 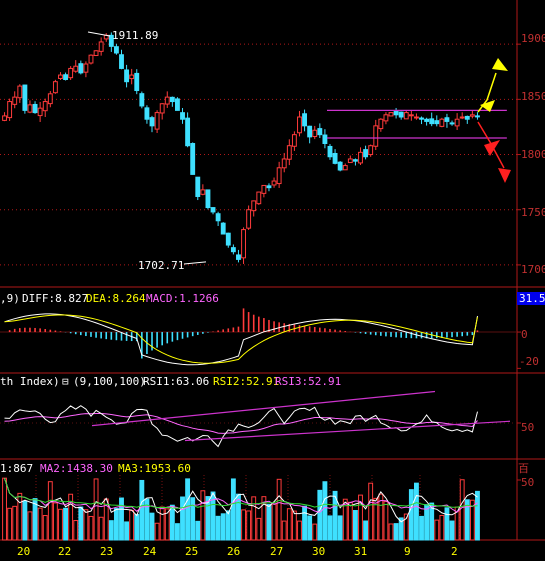 I want to click on vol-header-ma1: 1:867, so click(x=17, y=468).